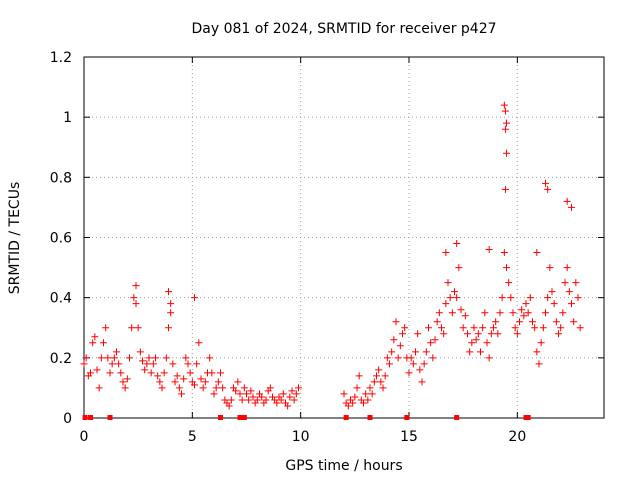  Describe the element at coordinates (61, 58) in the screenshot. I see `y-tick-label: 1.2` at that location.